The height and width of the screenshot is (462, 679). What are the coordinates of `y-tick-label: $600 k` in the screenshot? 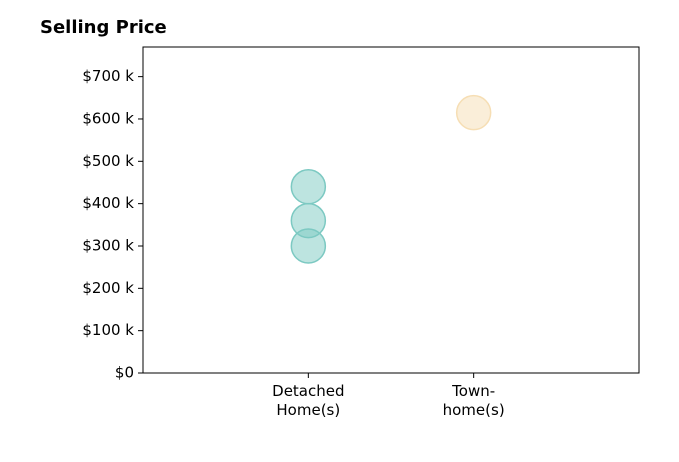 It's located at (108, 118).